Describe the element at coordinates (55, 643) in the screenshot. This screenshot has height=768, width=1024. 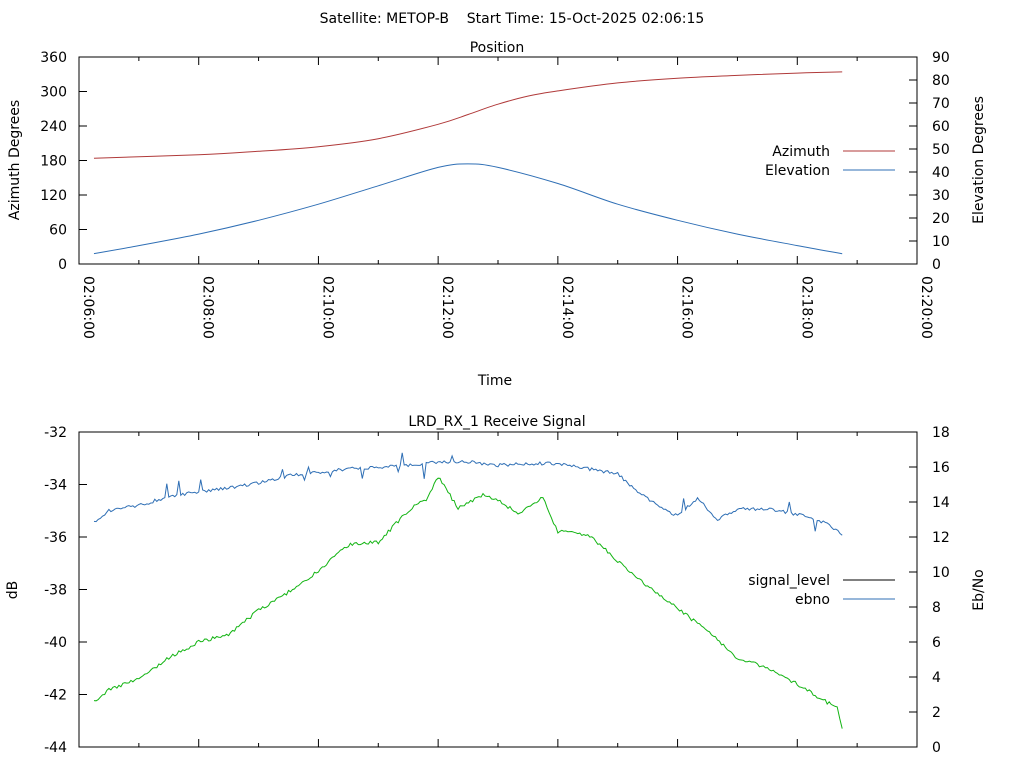
I see `y-tick-label: -40` at that location.